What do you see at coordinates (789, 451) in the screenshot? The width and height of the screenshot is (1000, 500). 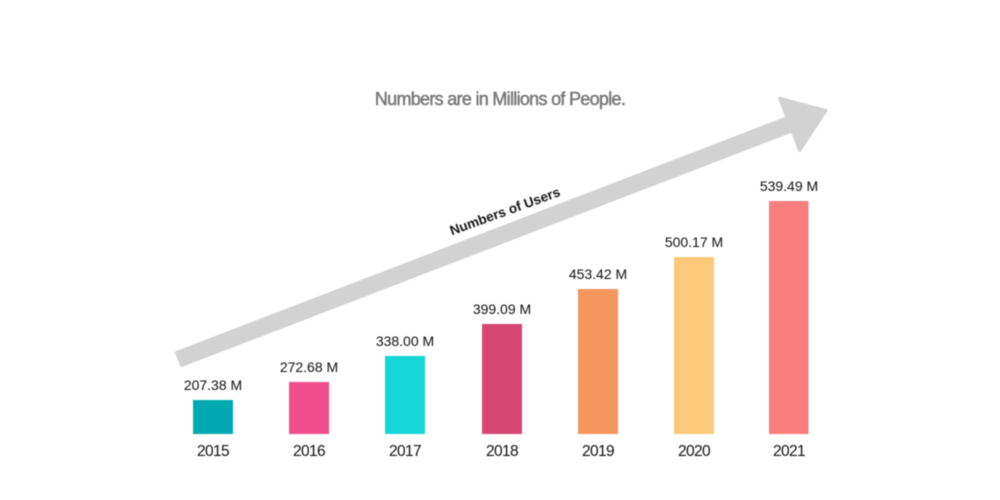 I see `svg-text: 2021` at bounding box center [789, 451].